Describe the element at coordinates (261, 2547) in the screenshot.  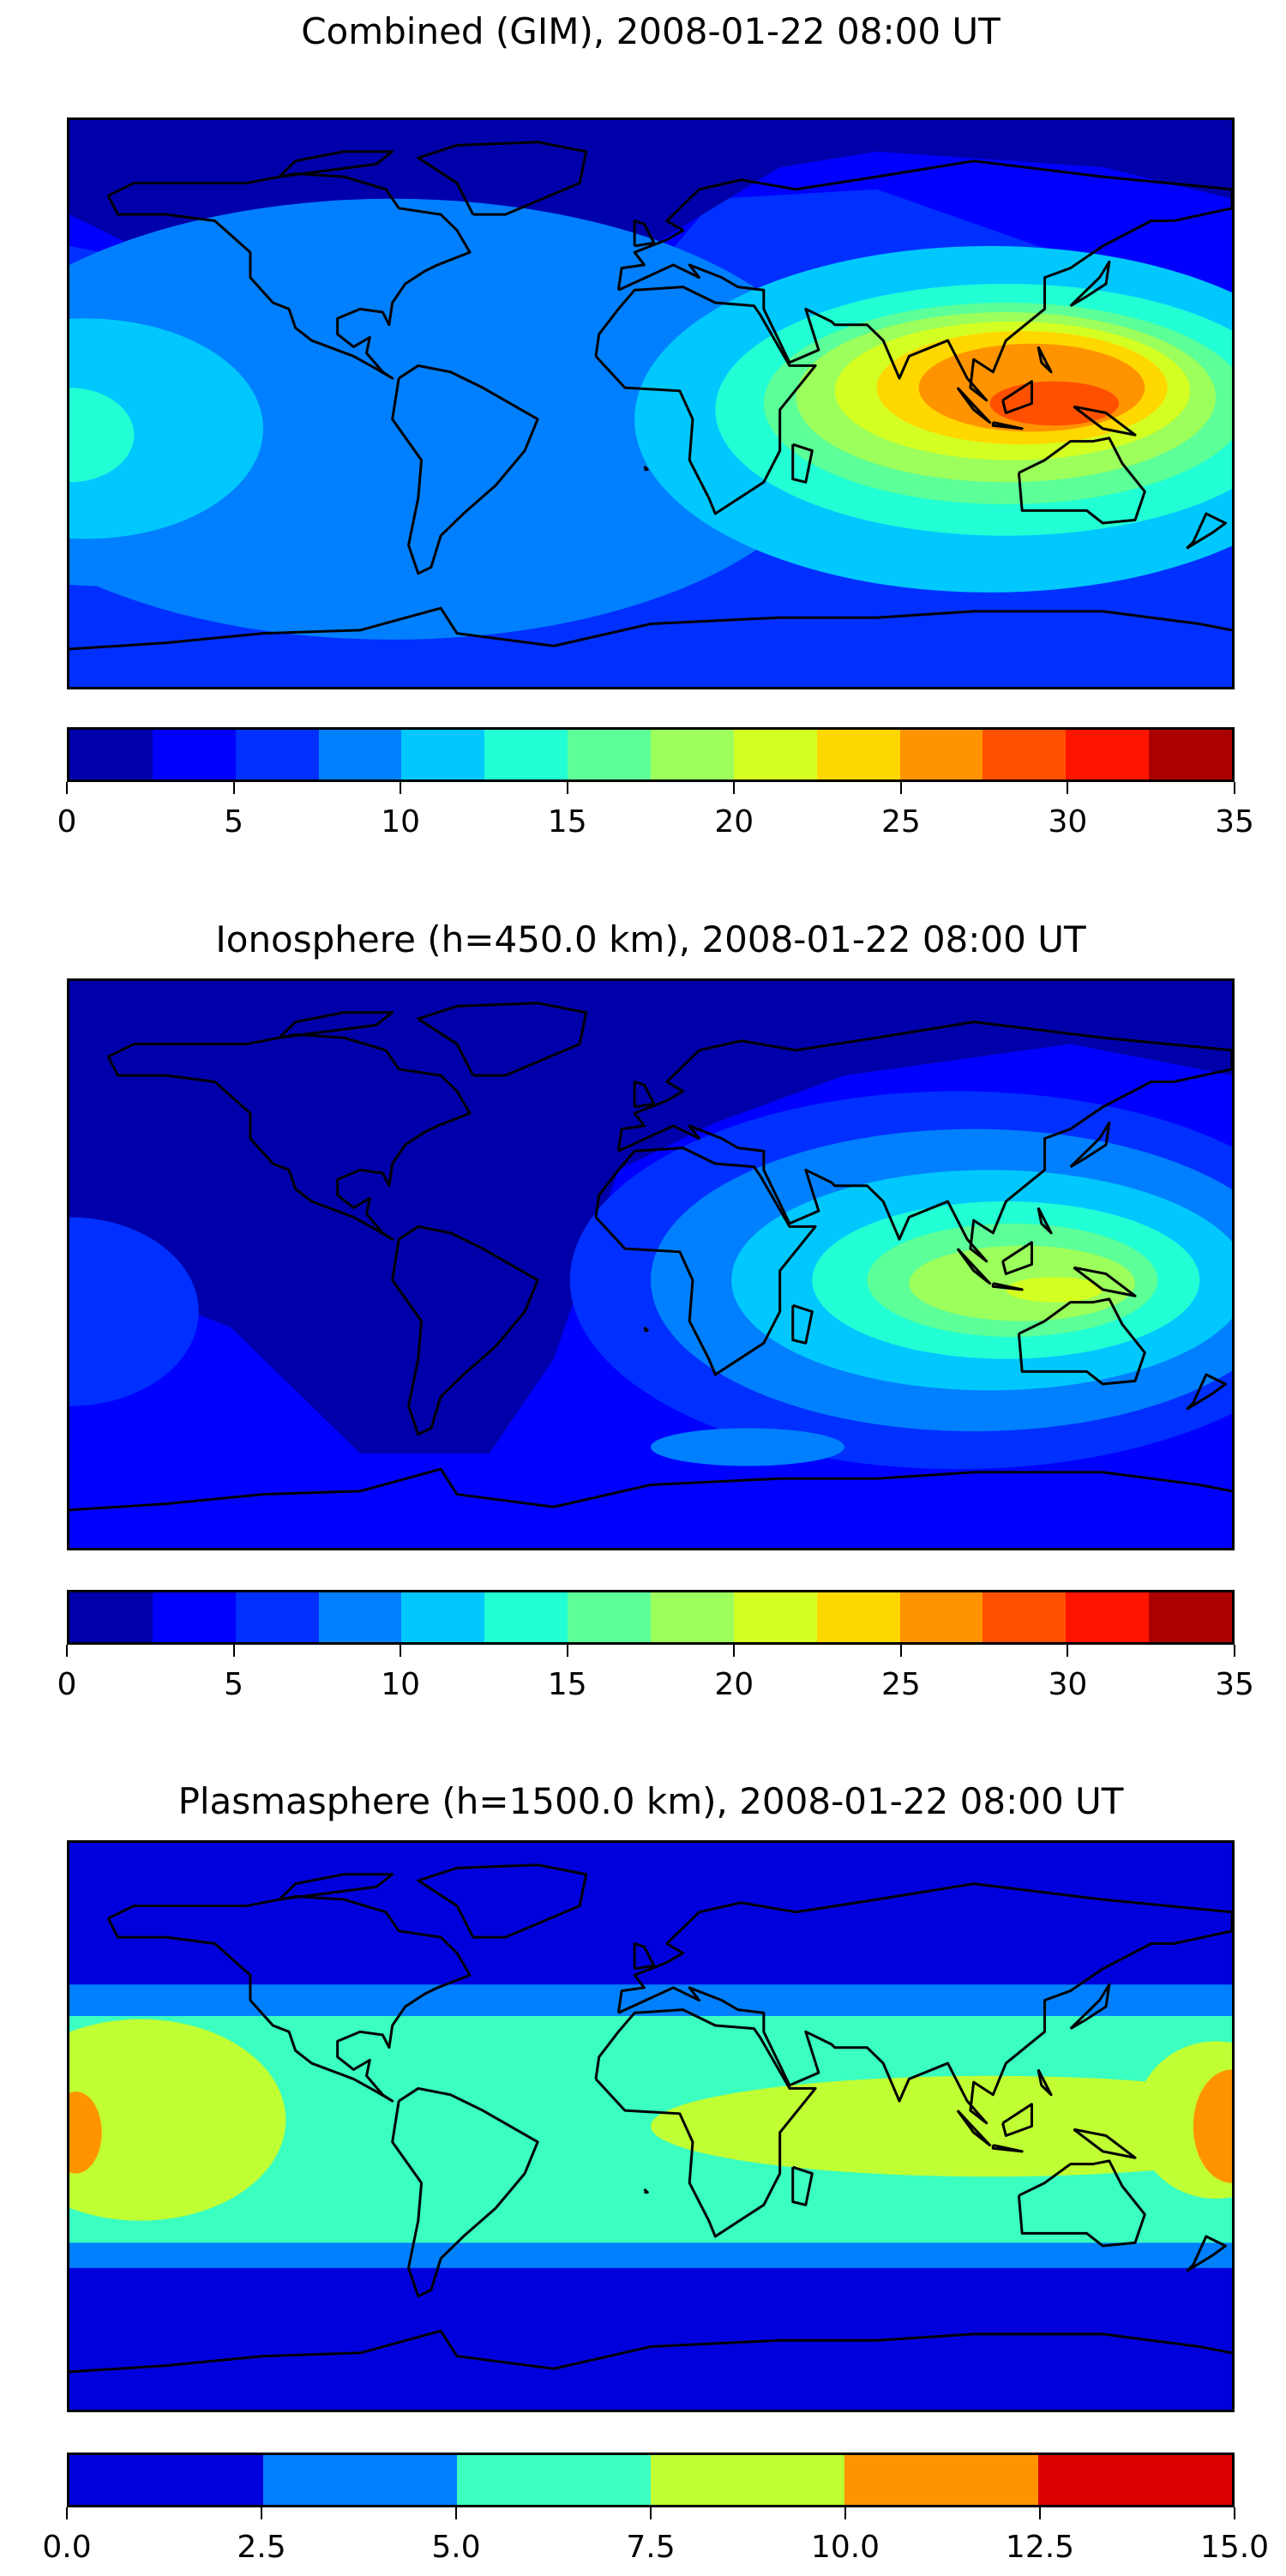
I see `colorbar-tick-label: 2.5` at that location.